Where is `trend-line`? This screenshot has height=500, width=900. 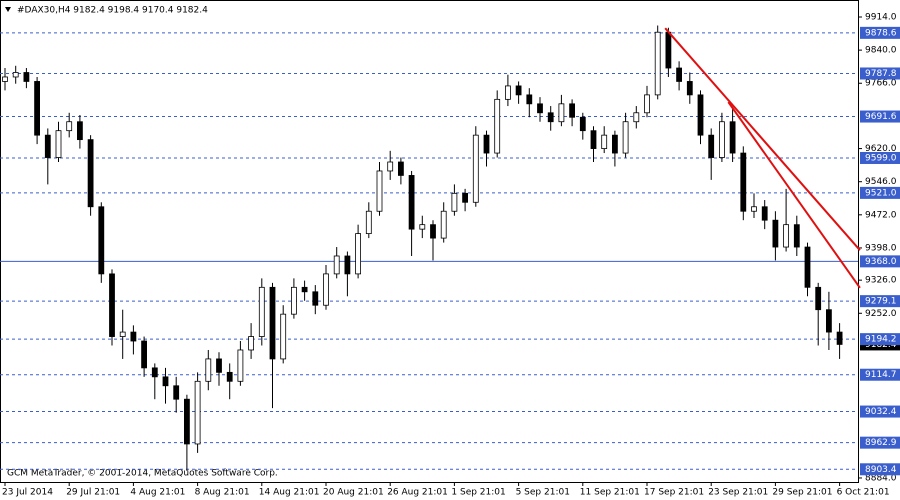
trend-line is located at coordinates (794, 195).